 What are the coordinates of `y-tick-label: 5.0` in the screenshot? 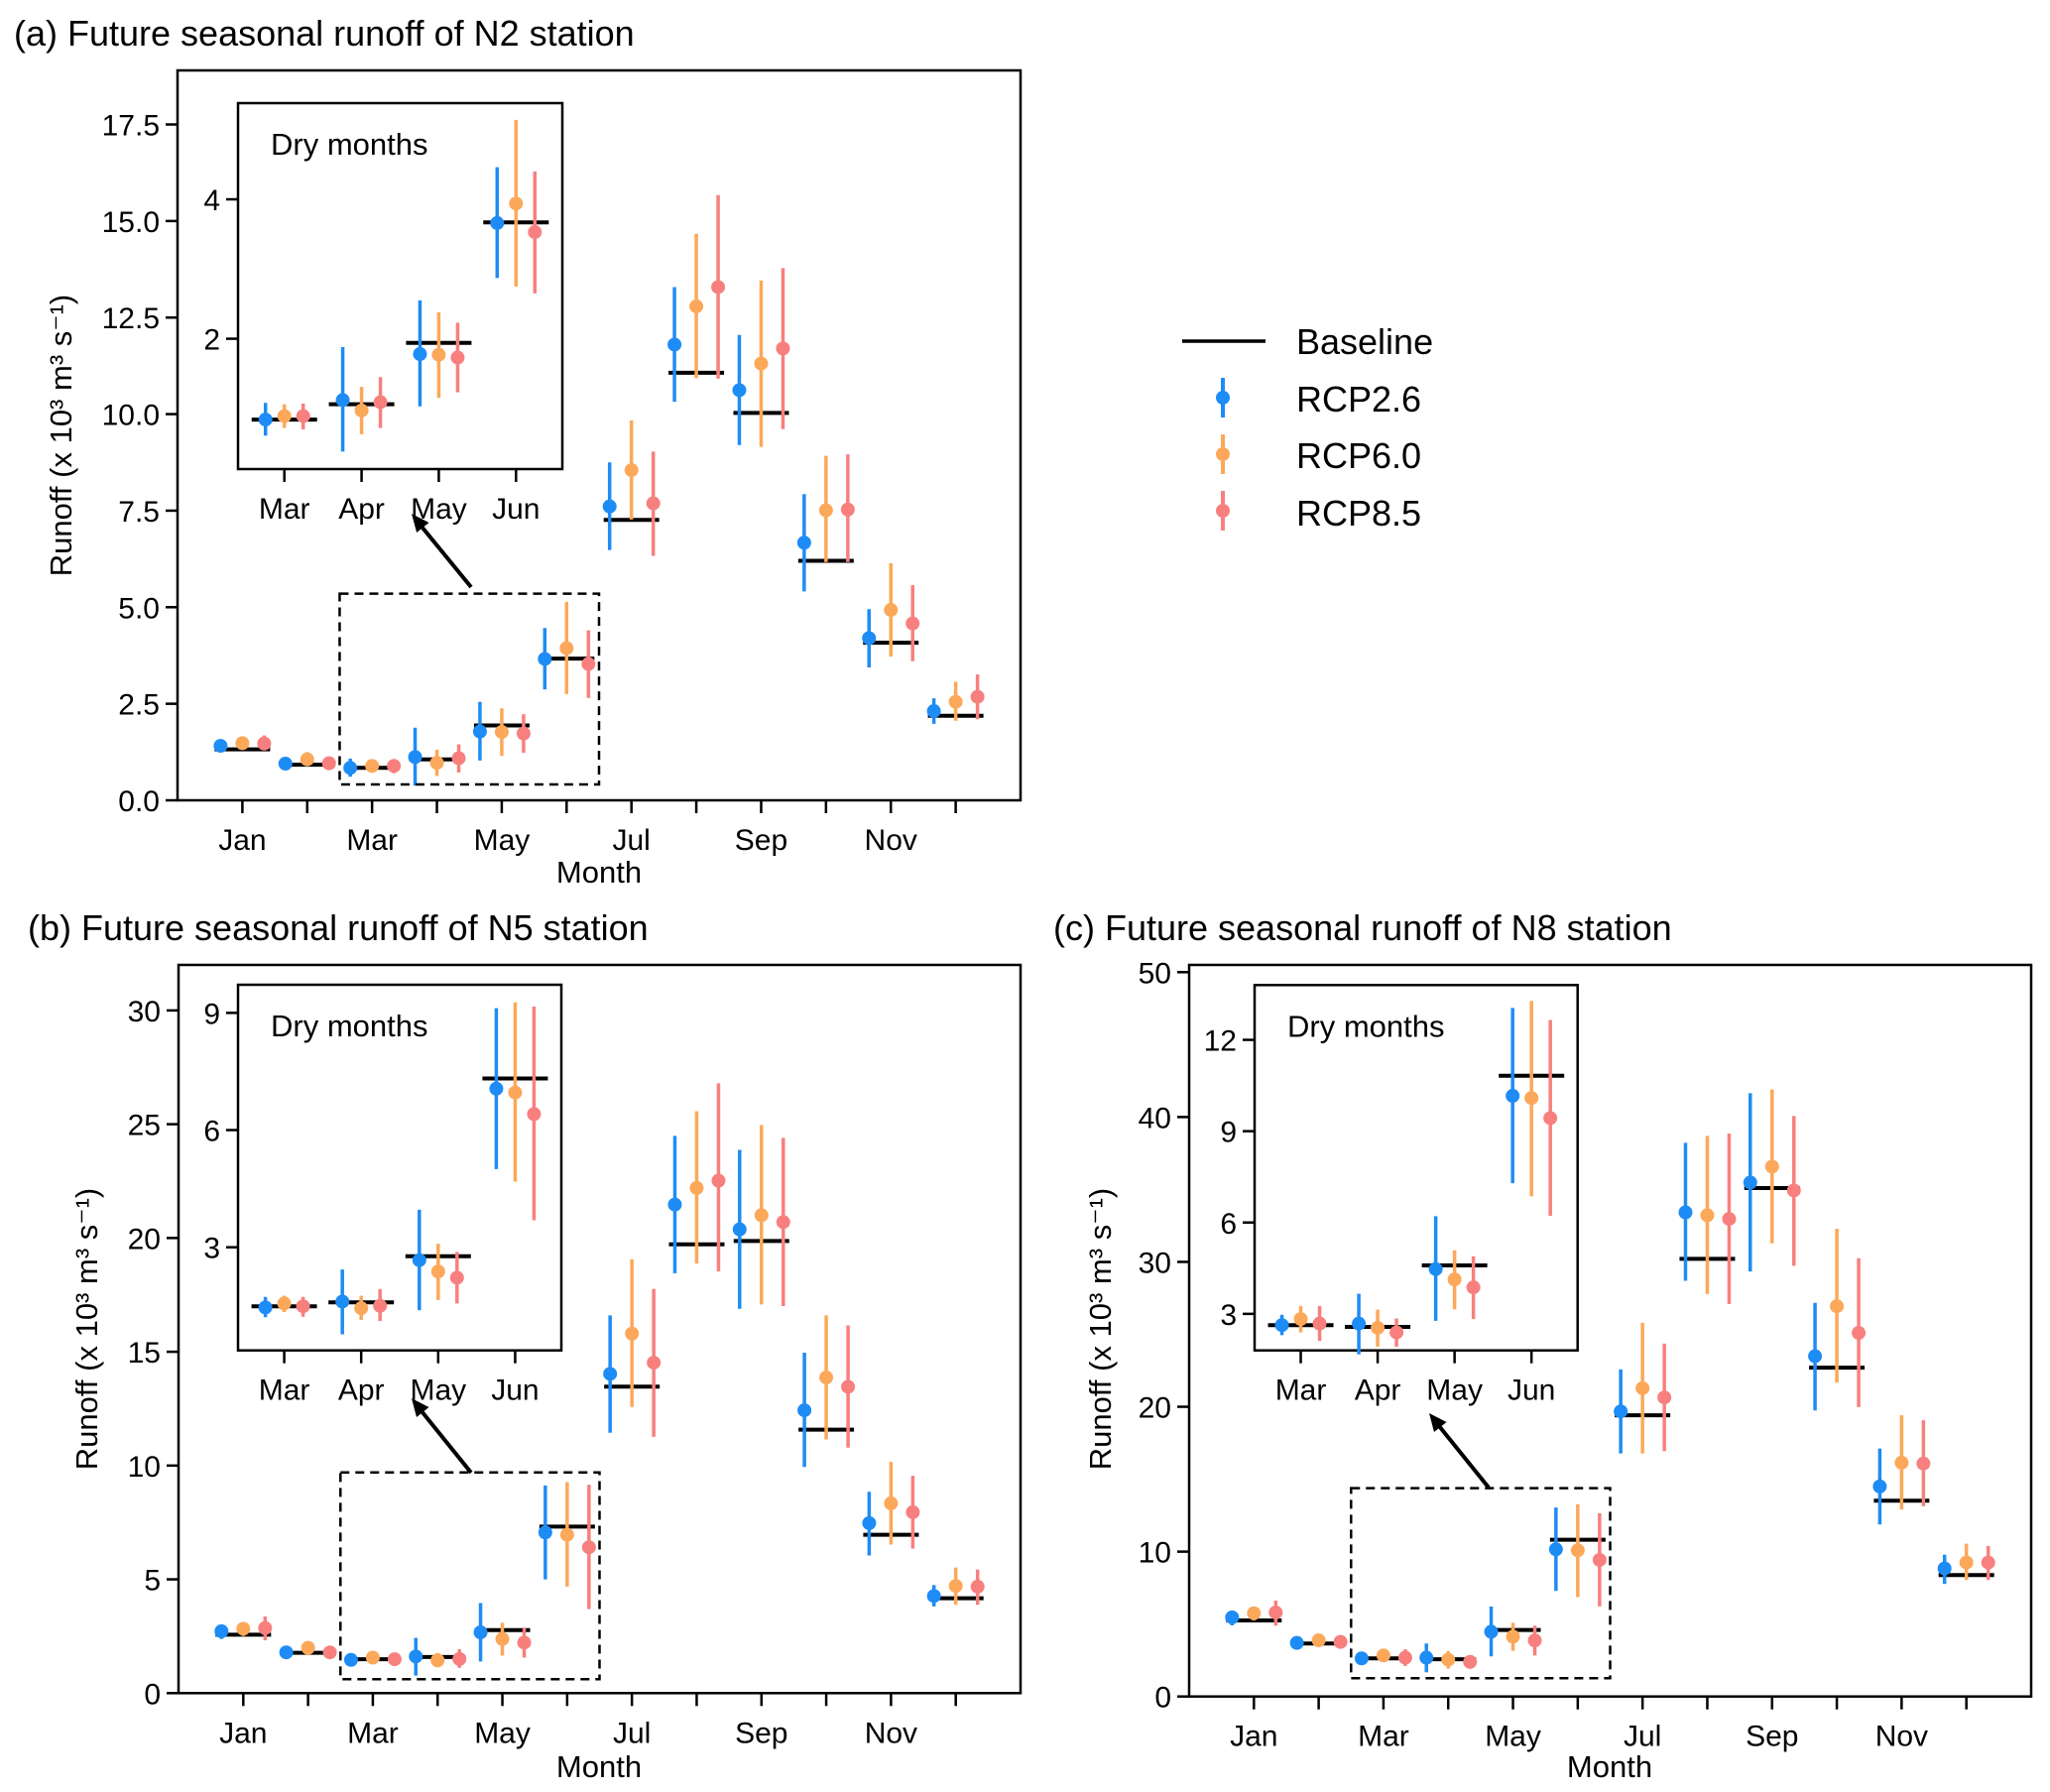 It's located at (139, 609).